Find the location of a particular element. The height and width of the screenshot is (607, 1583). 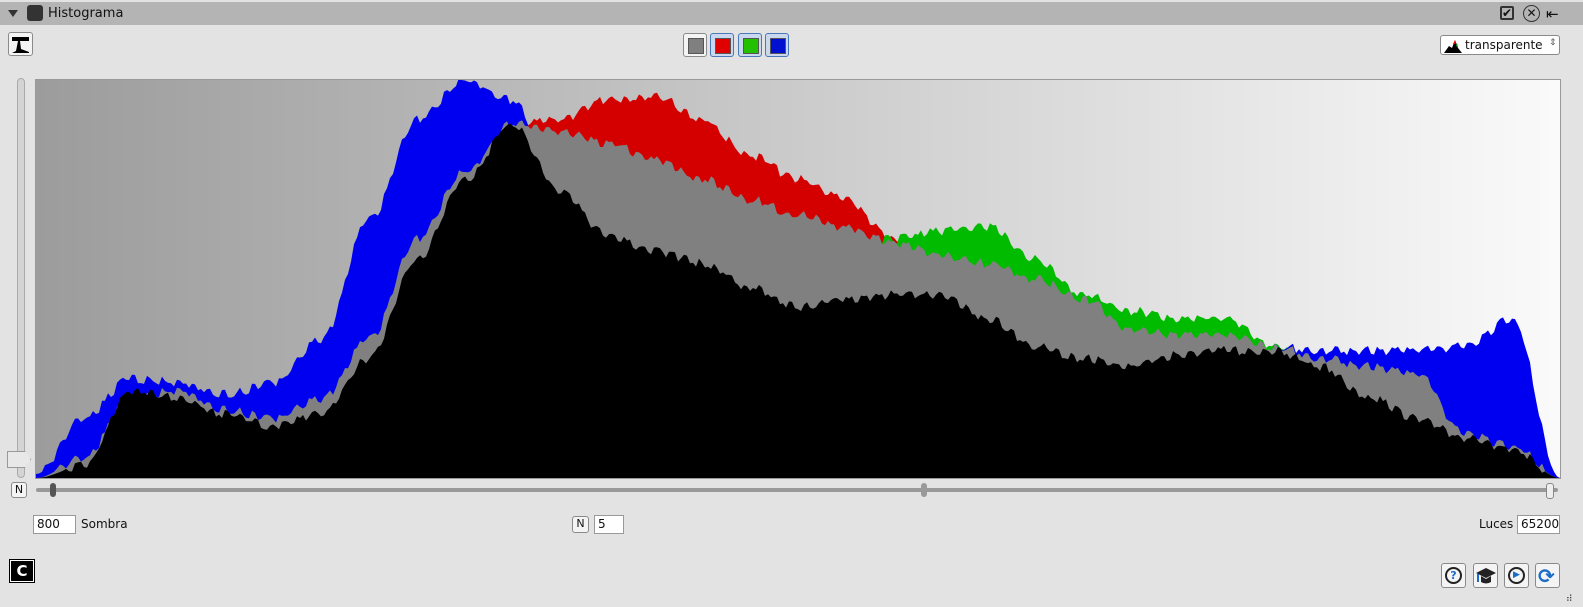

shadow-input: 800 is located at coordinates (54, 524).